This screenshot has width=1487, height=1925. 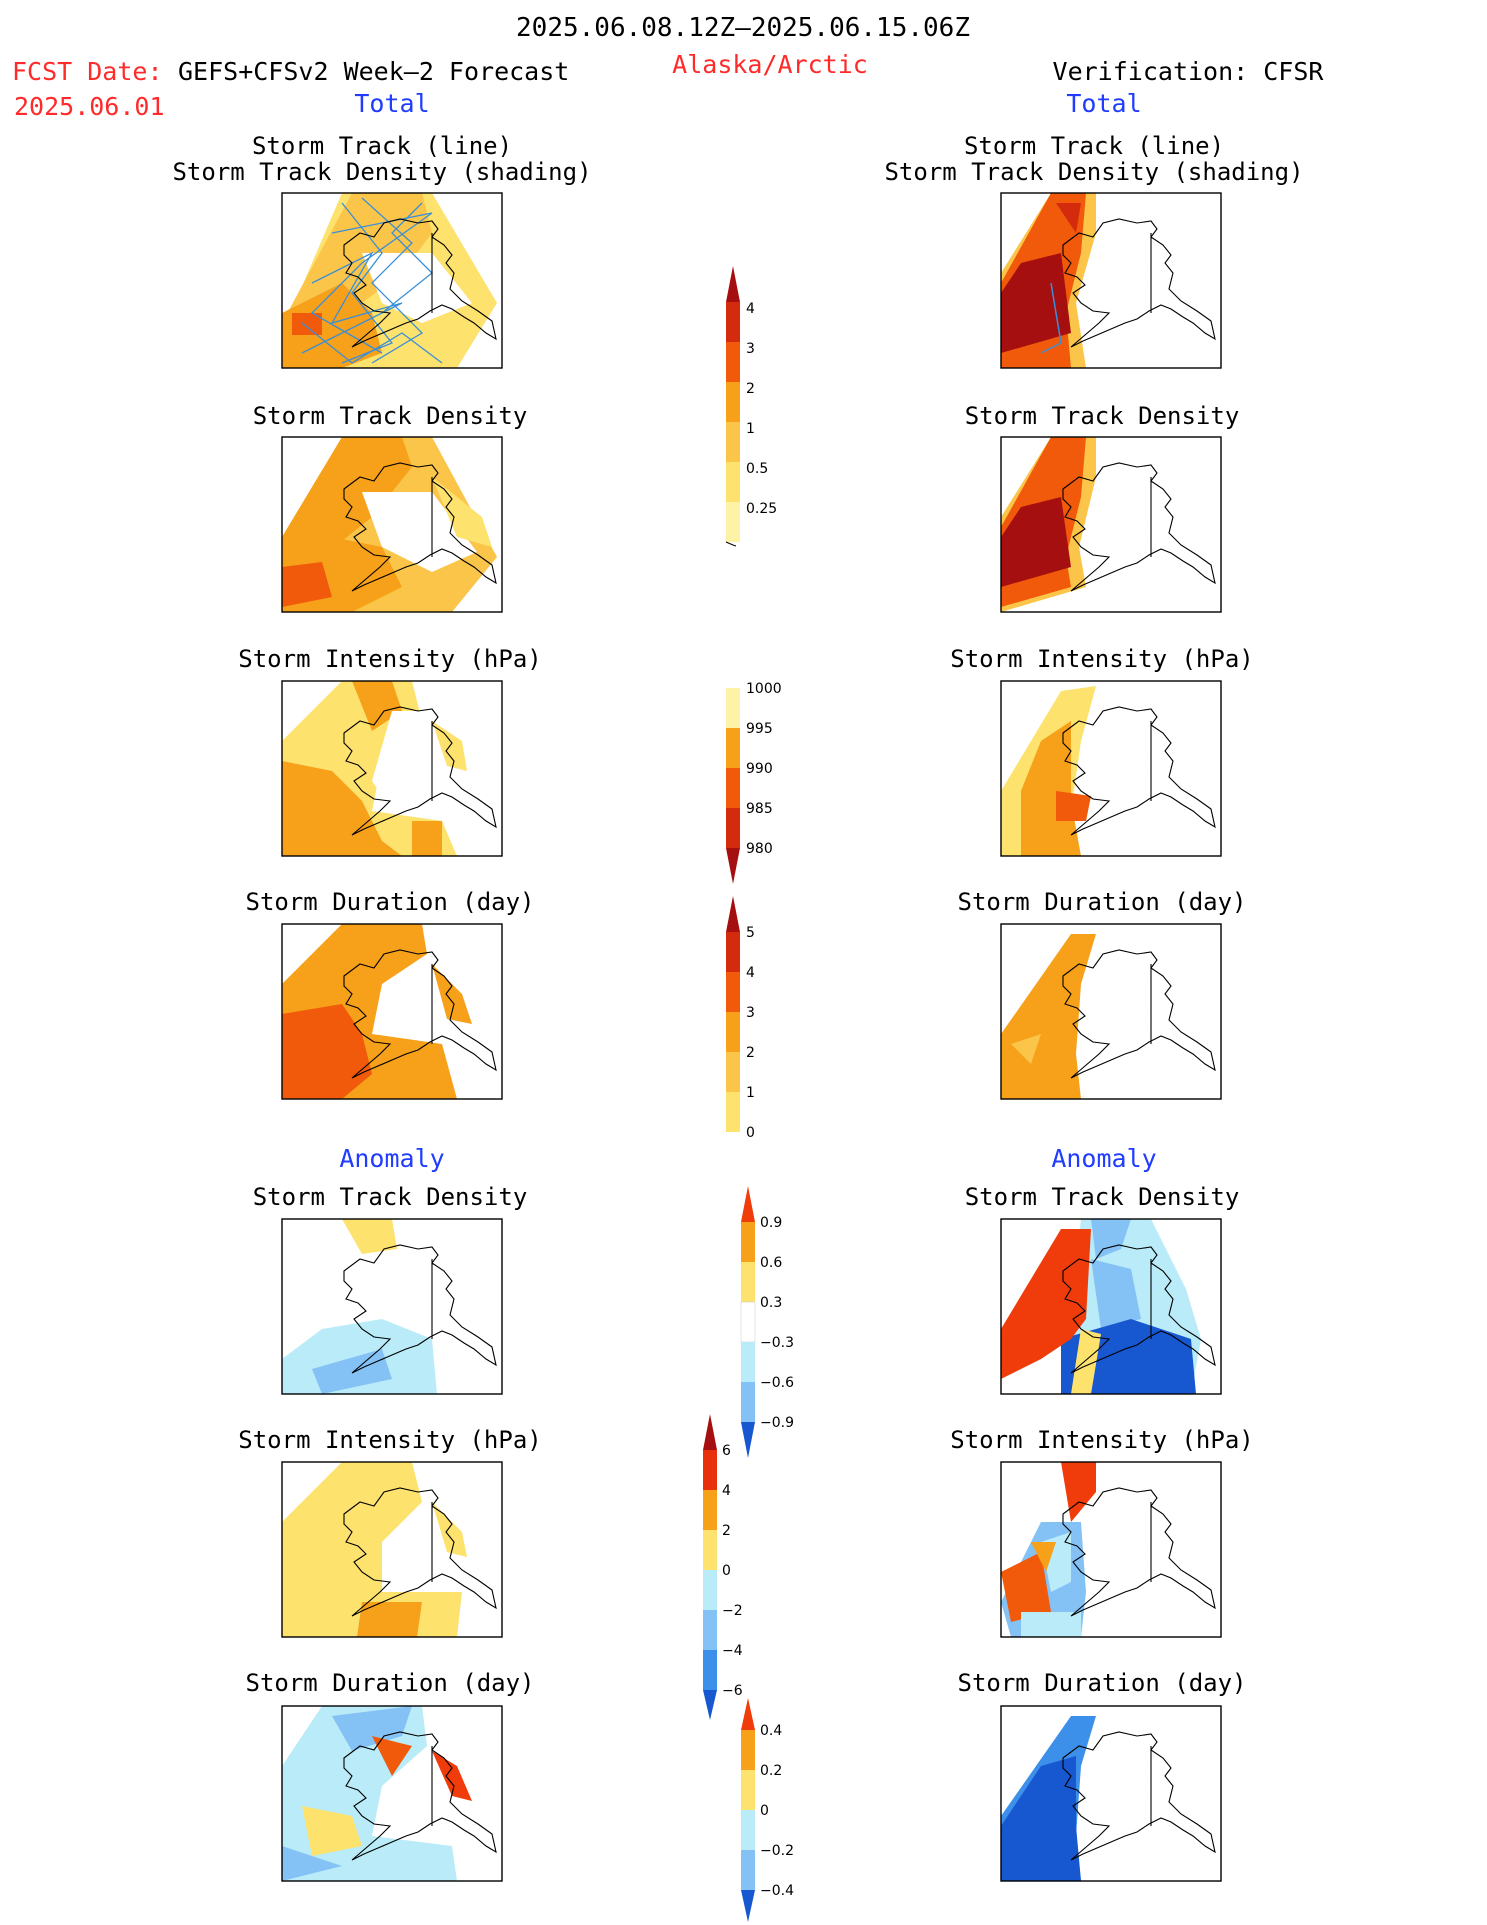 I want to click on map-r6-intensity-anom, so click(x=1111, y=1549).